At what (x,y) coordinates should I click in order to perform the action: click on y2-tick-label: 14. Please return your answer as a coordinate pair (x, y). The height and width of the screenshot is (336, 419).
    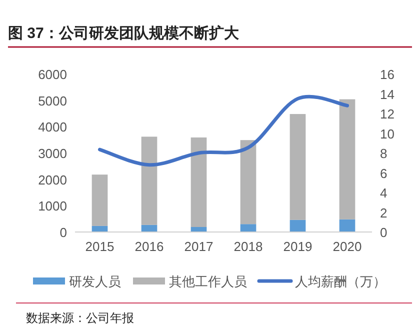
    Looking at the image, I should click on (387, 94).